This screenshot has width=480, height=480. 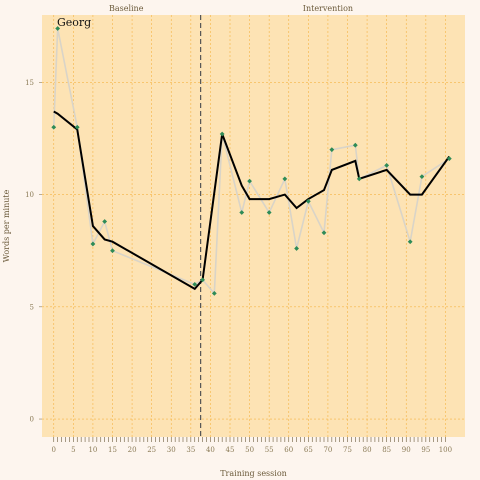 I want to click on y-tick-label: 10, so click(x=29, y=195).